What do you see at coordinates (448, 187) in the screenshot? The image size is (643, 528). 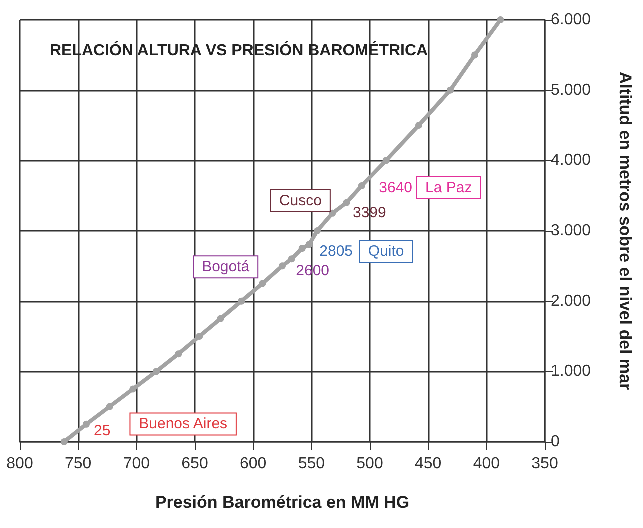 I see `annotation: La Paz` at bounding box center [448, 187].